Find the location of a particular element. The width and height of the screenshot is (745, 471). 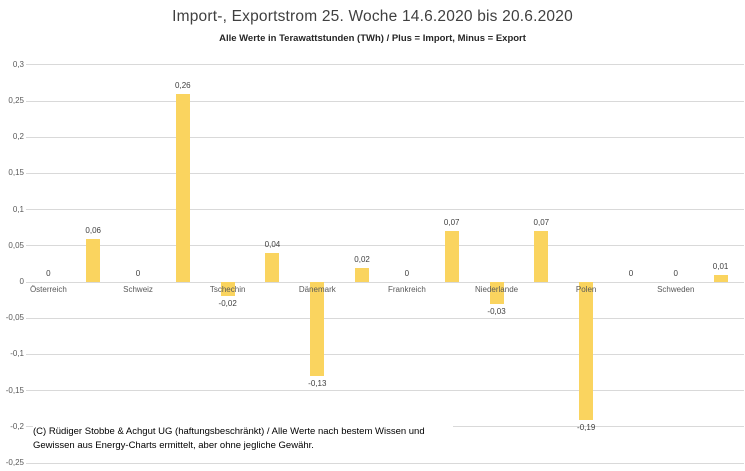

x-axis-category-label: Schweiz is located at coordinates (138, 289).